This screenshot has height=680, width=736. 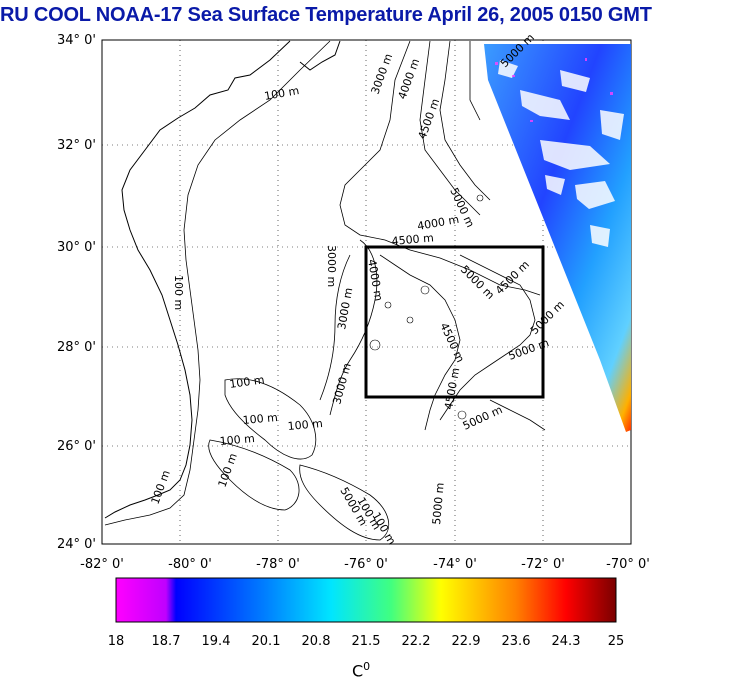 What do you see at coordinates (278, 564) in the screenshot?
I see `lon-label: -78° 0'` at bounding box center [278, 564].